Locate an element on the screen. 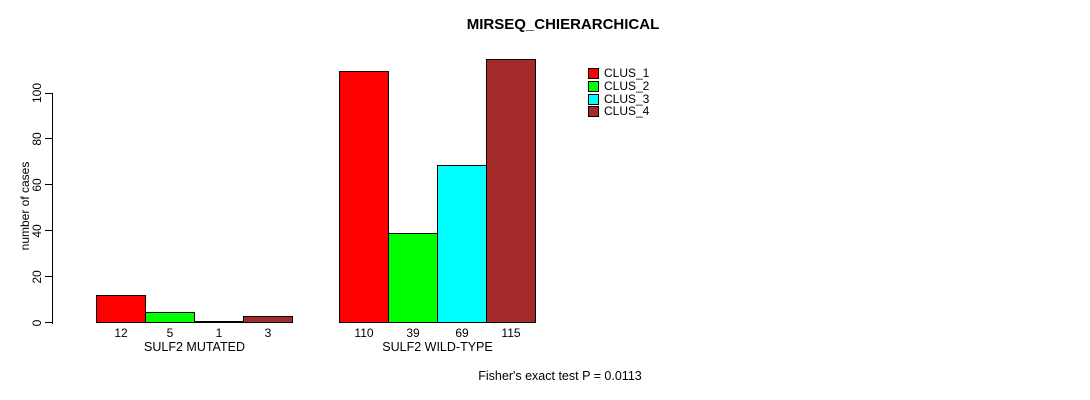 This screenshot has width=1090, height=400. category-label: SULF2 WILD-TYPE is located at coordinates (437, 347).